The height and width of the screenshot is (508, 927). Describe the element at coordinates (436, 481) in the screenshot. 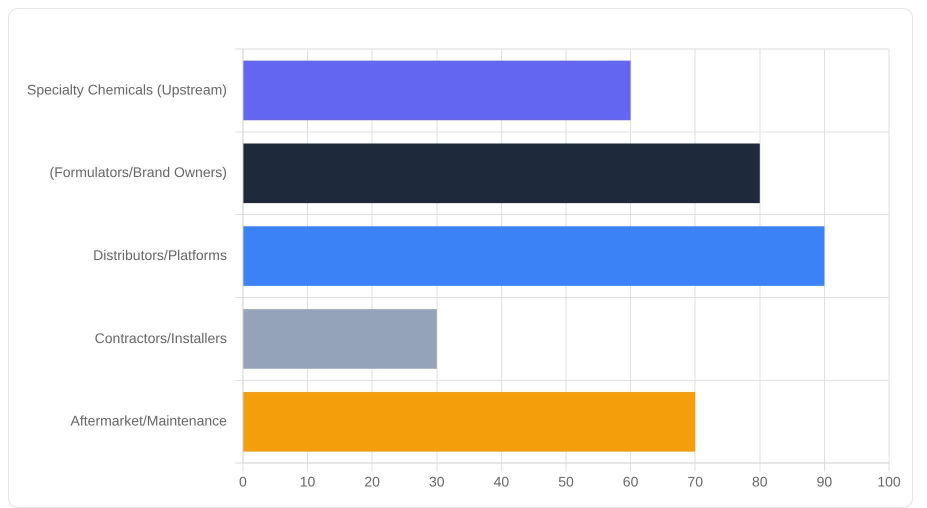

I see `x-tick-label: 30` at that location.